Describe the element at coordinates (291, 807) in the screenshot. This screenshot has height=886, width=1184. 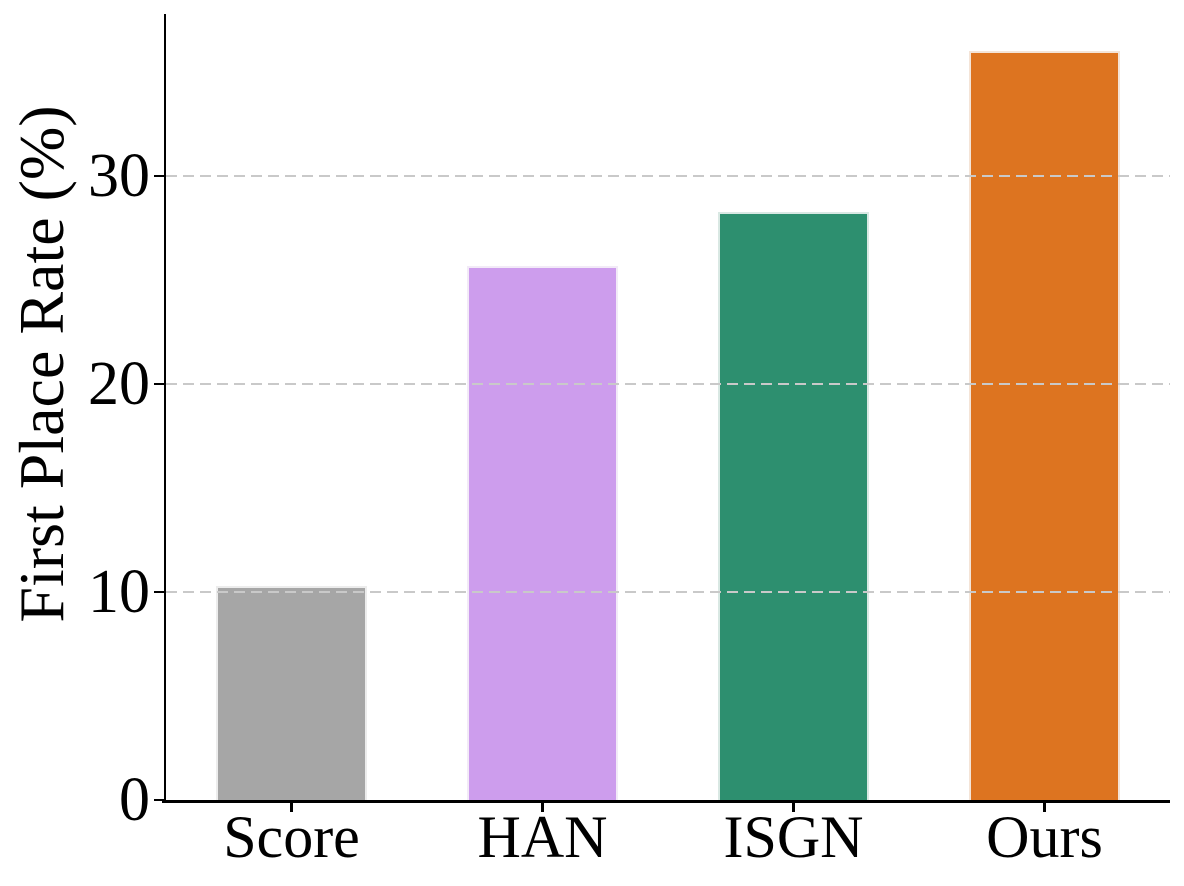
I see `x-tick-mark-score` at that location.